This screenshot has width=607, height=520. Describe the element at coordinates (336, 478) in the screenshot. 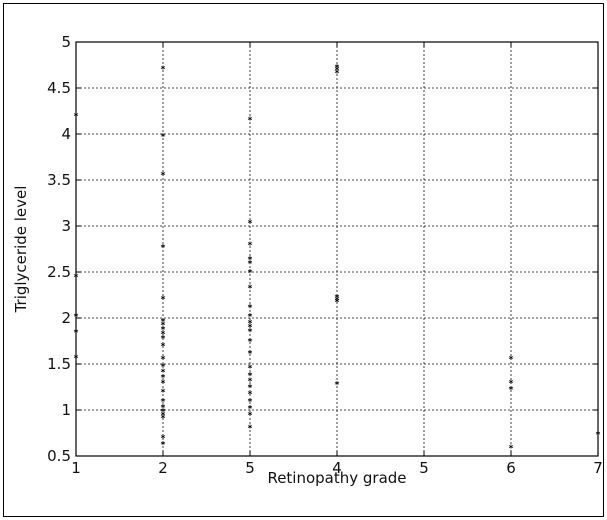

I see `x-axis-title: Retinopathy grade` at that location.